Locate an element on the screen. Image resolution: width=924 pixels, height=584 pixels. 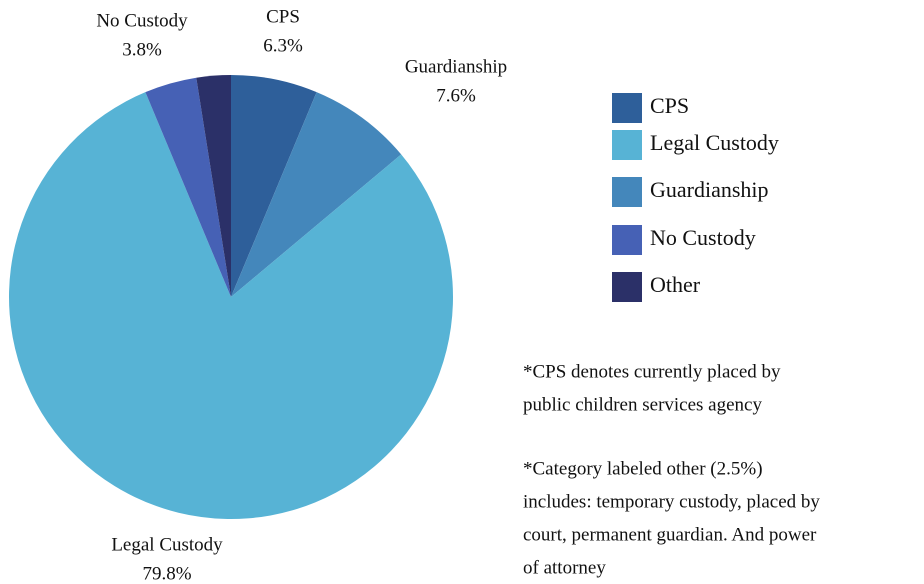
slice-label-value: 7.6% is located at coordinates (456, 95).